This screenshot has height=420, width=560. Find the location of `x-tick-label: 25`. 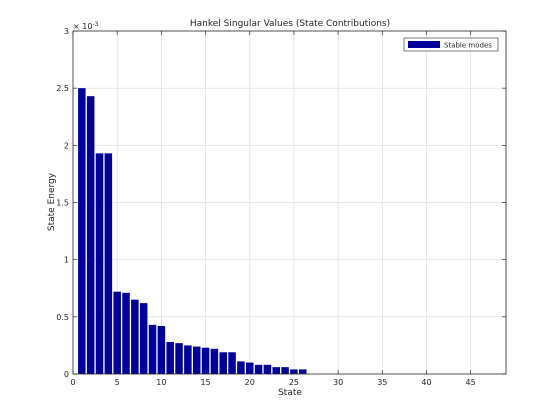

x-tick-label: 25 is located at coordinates (294, 382).